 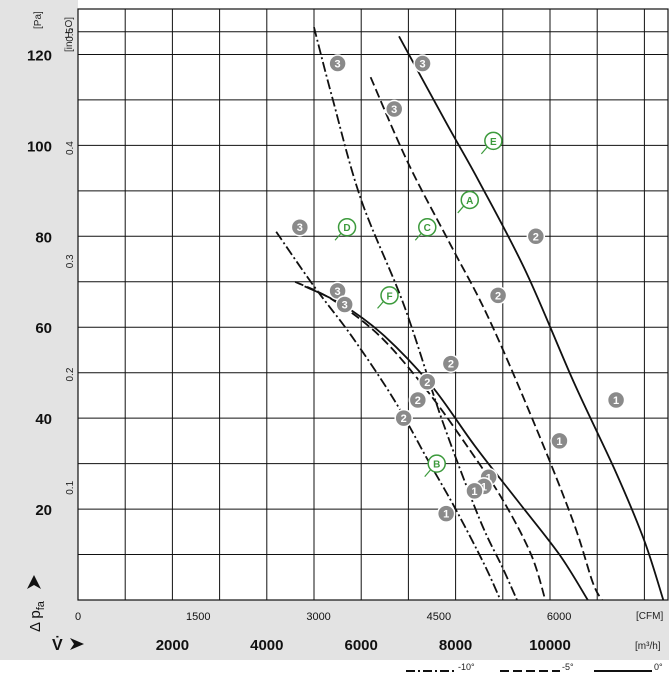 What do you see at coordinates (43, 328) in the screenshot?
I see `y-tick-label-pa: 60` at bounding box center [43, 328].